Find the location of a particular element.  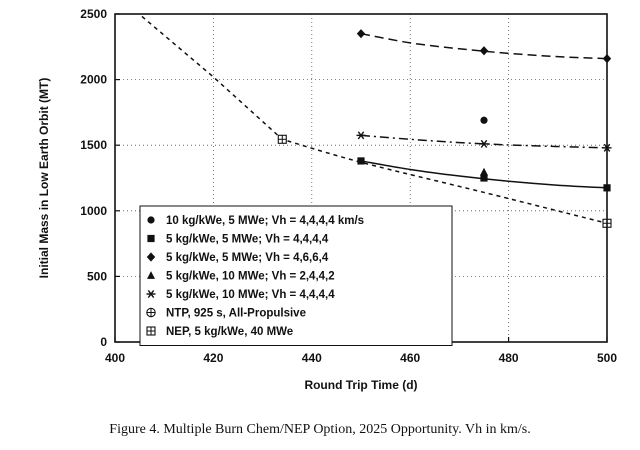

legend-label-2: 5 kg/kWe, 5 MWe; Vh = 4,4,4,4 is located at coordinates (247, 240).